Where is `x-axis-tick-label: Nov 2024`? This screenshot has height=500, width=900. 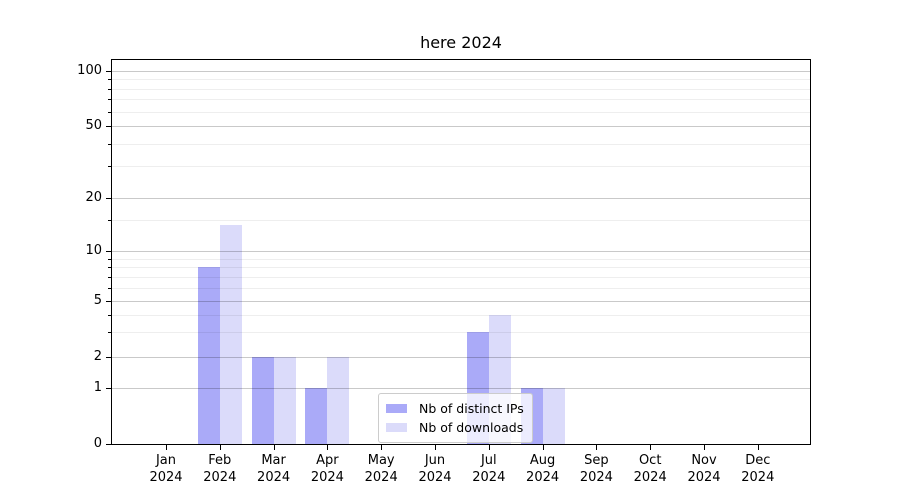
x-axis-tick-label: Nov 2024 is located at coordinates (704, 469).